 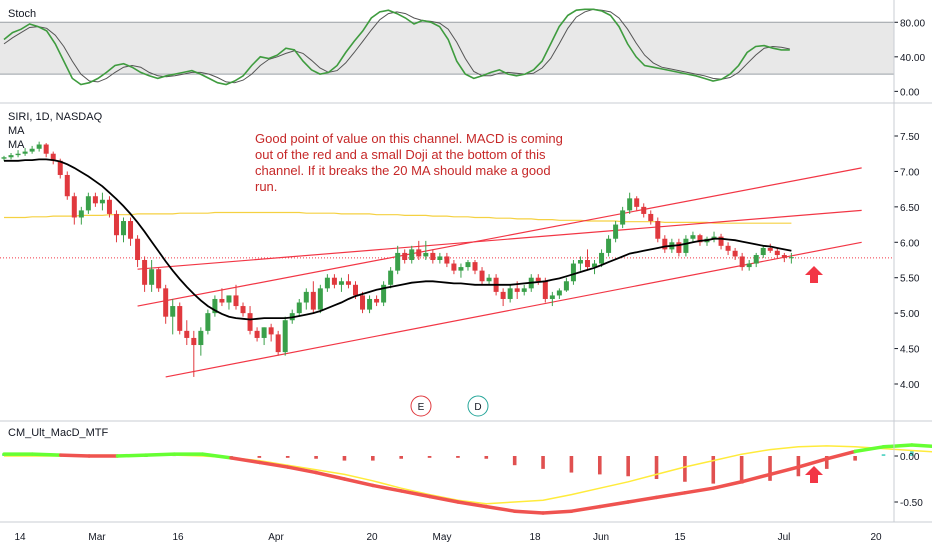 I want to click on ma-label-2: MA, so click(x=16, y=145).